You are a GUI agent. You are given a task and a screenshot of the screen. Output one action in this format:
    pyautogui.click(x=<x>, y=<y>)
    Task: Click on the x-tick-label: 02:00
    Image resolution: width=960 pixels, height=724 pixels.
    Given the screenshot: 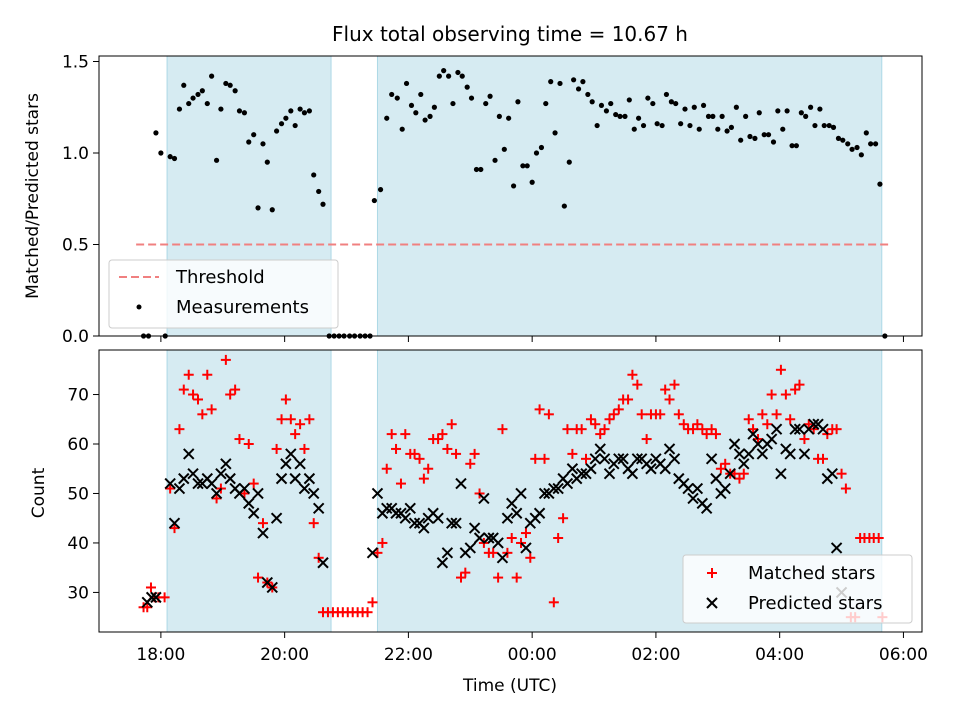 What is the action you would take?
    pyautogui.click(x=655, y=655)
    